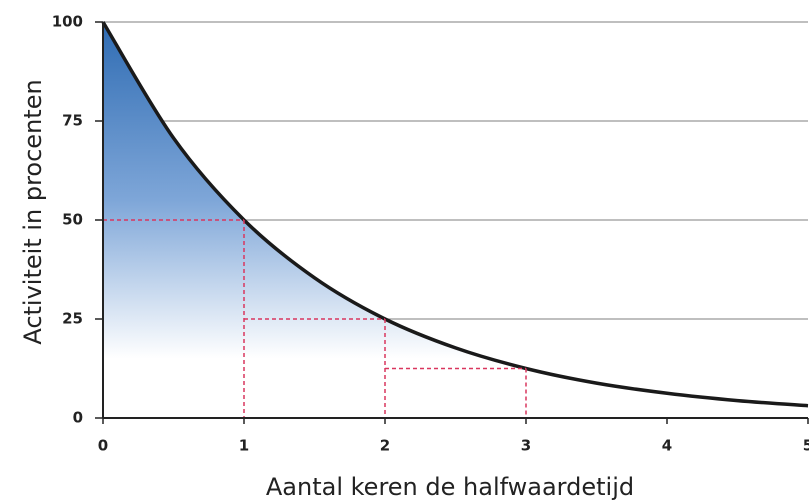 The height and width of the screenshot is (504, 809). I want to click on y-tick-label: 50, so click(72, 220).